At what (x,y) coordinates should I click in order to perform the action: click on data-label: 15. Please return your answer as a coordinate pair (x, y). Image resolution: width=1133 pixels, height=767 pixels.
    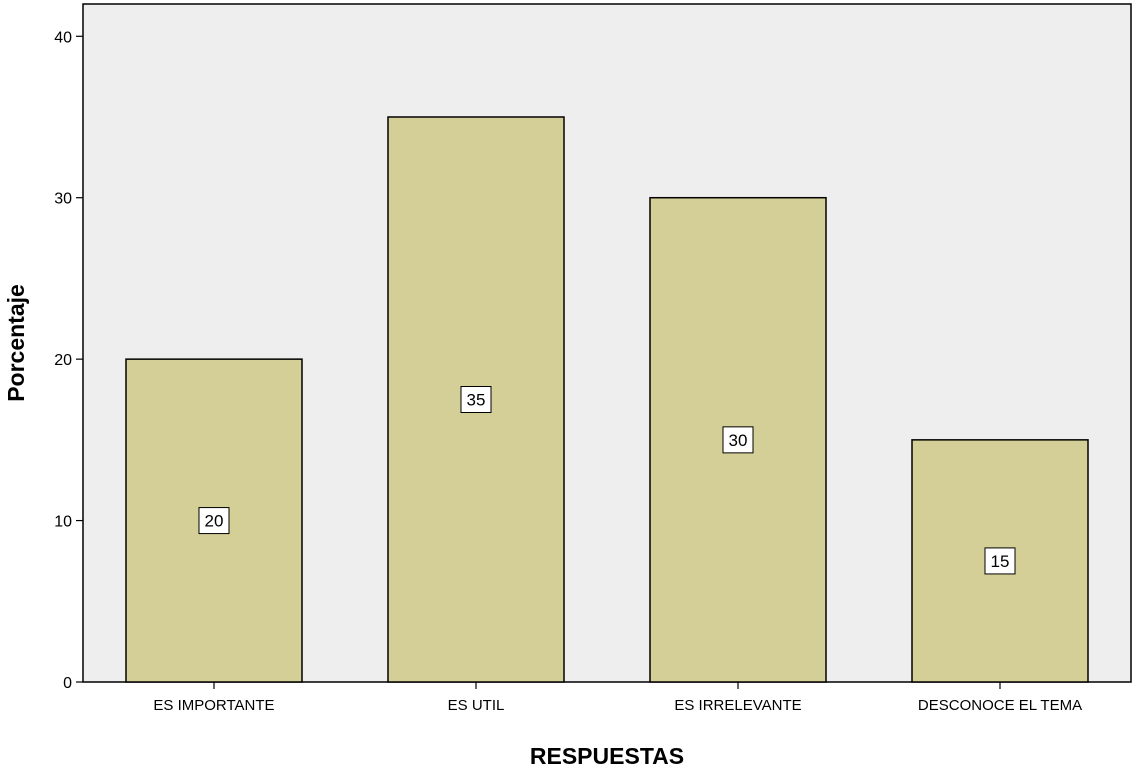
    Looking at the image, I should click on (1000, 561).